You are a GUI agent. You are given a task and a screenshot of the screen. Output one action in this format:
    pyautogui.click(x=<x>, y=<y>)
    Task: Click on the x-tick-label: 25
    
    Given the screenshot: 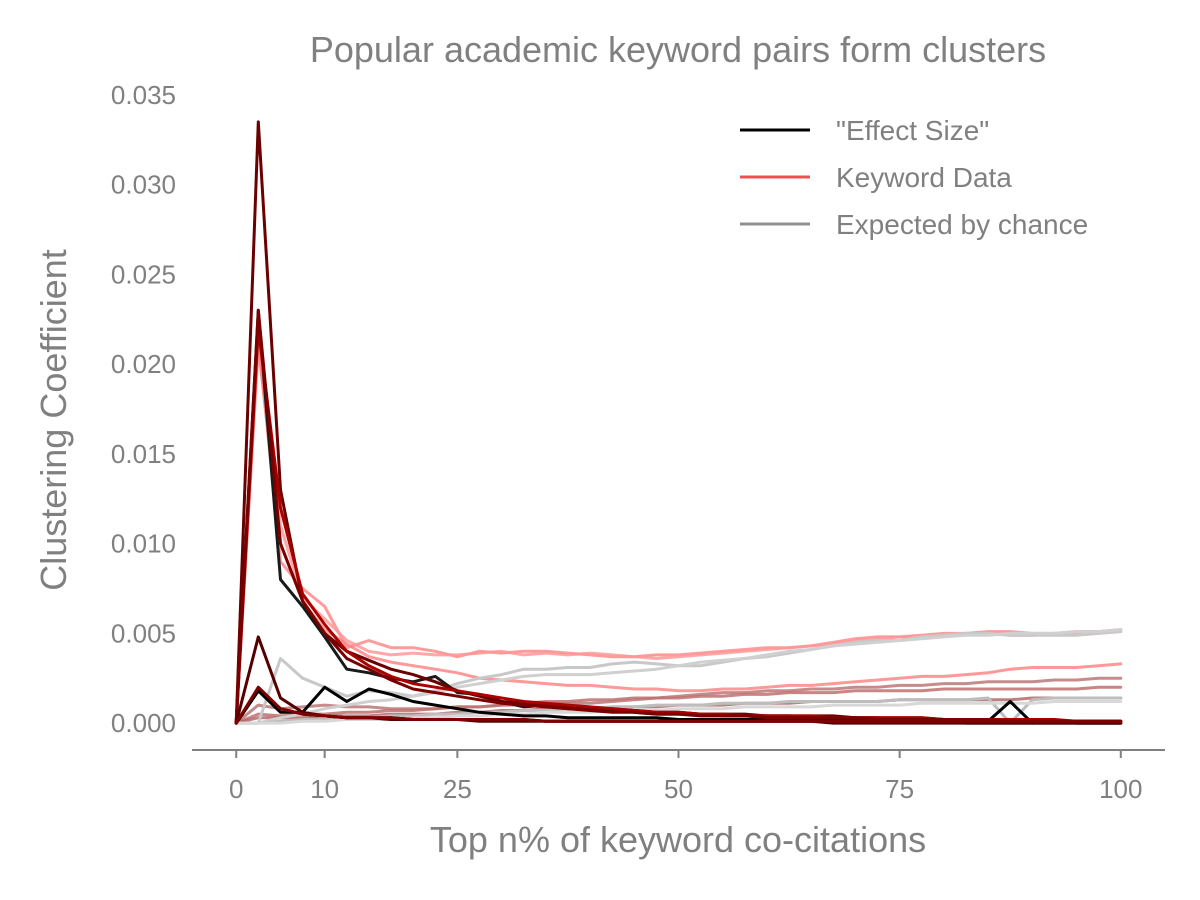 What is the action you would take?
    pyautogui.click(x=457, y=789)
    